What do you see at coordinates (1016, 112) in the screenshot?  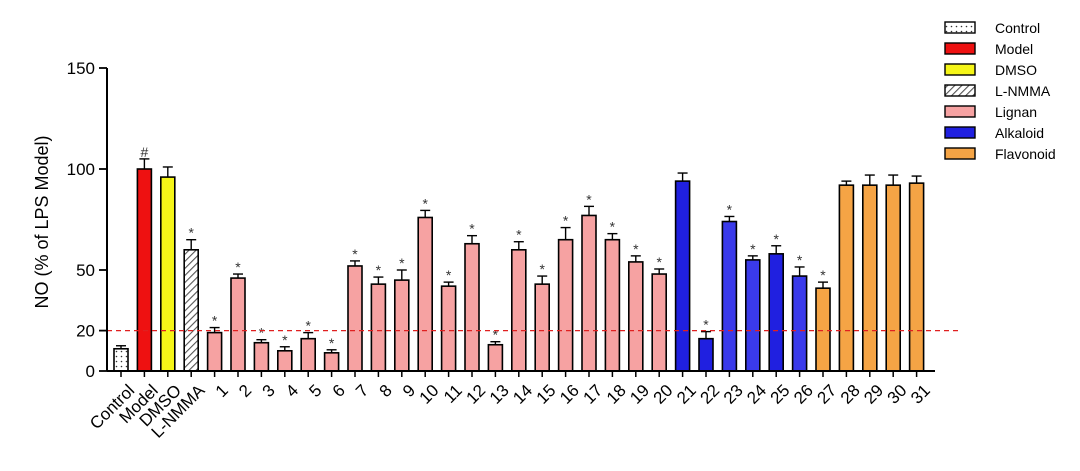 I see `legend-label-Lignan: Lignan` at bounding box center [1016, 112].